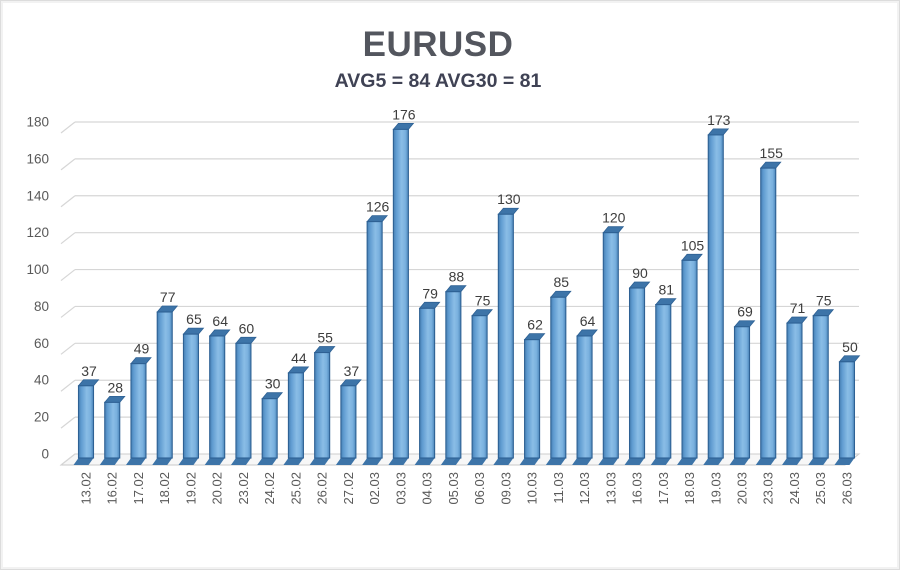 The height and width of the screenshot is (570, 900). I want to click on x-axis-label: 17.02, so click(138, 488).